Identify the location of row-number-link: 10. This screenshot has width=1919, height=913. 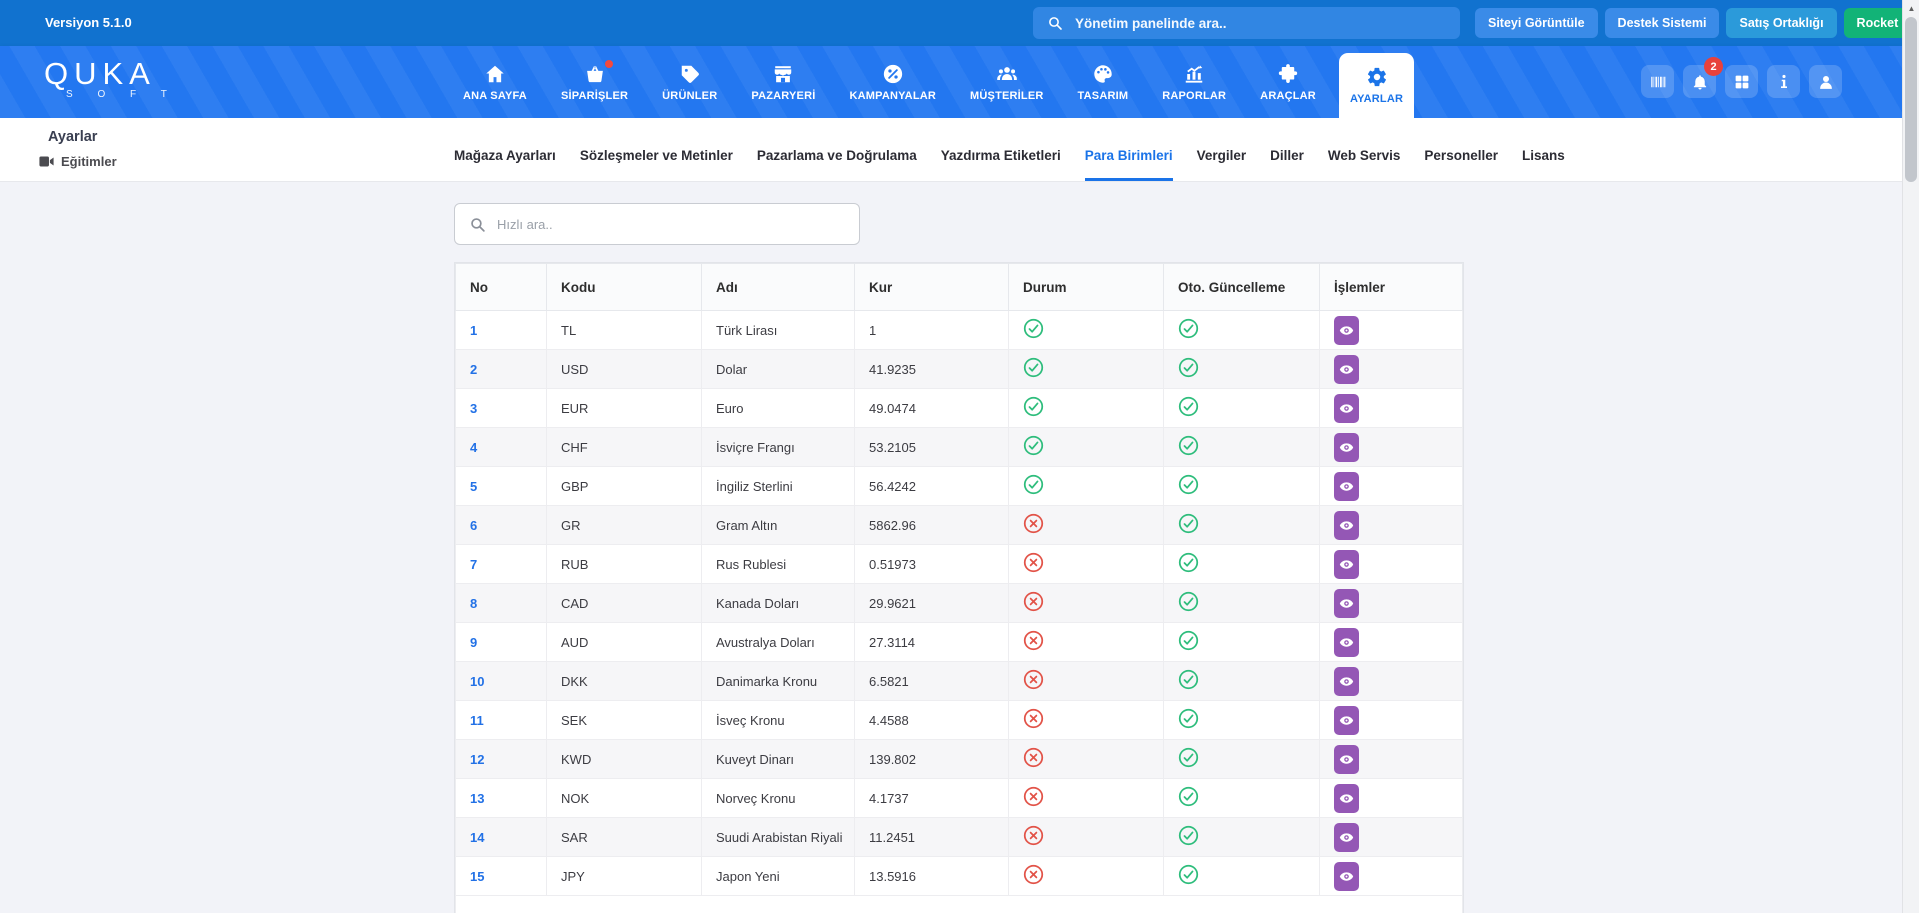
(477, 681).